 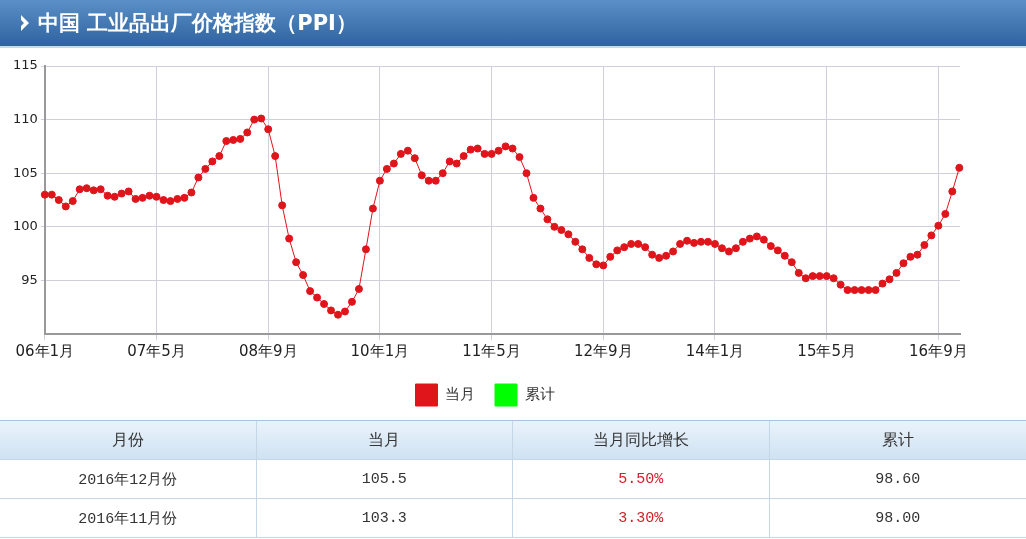 I want to click on x-tick-label: 11年5月, so click(x=491, y=350).